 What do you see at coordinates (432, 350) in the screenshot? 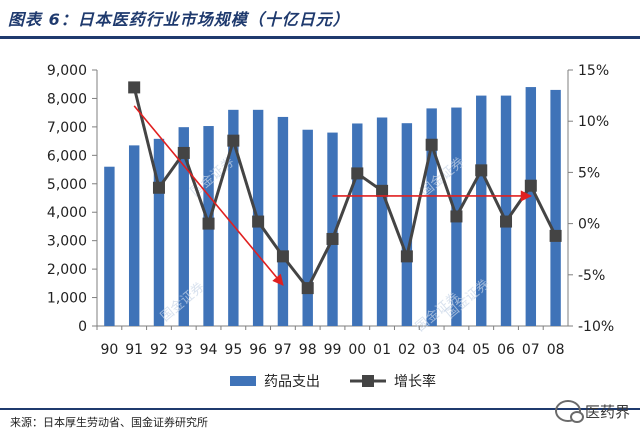
I see `x-tick-label: 03` at bounding box center [432, 350].